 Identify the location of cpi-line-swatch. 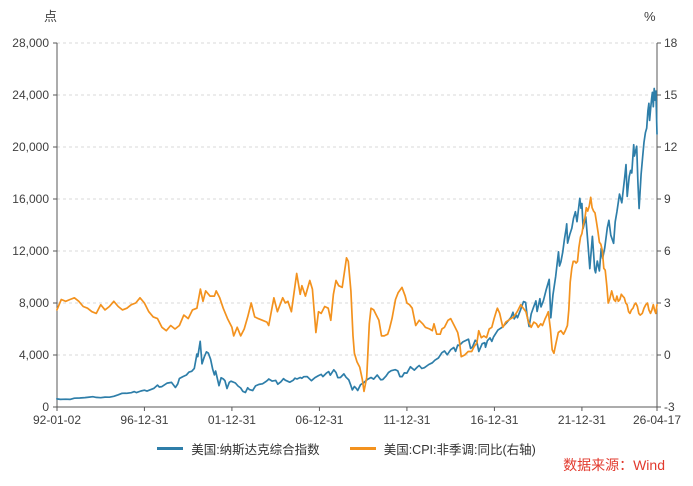
(362, 448).